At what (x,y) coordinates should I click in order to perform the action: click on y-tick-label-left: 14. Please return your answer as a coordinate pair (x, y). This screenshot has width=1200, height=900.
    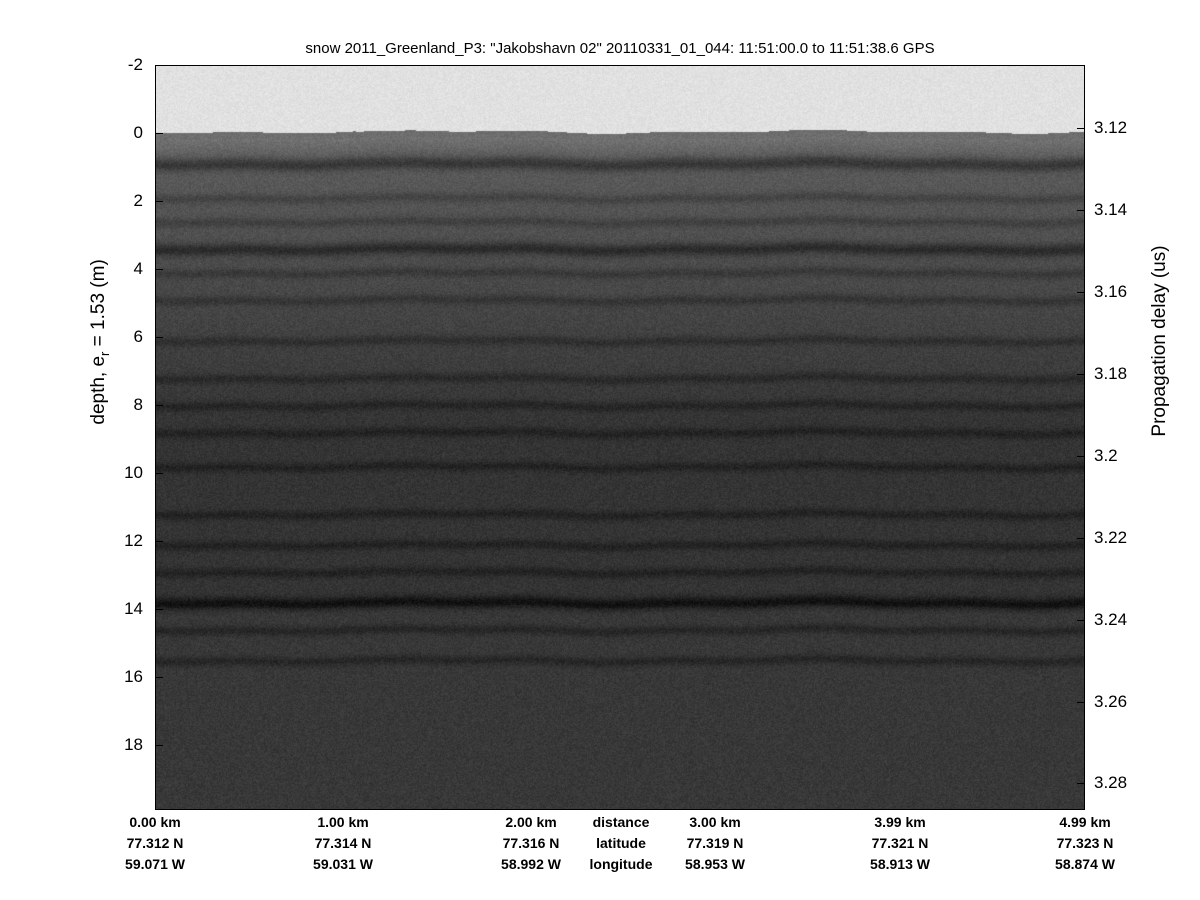
    Looking at the image, I should click on (133, 609).